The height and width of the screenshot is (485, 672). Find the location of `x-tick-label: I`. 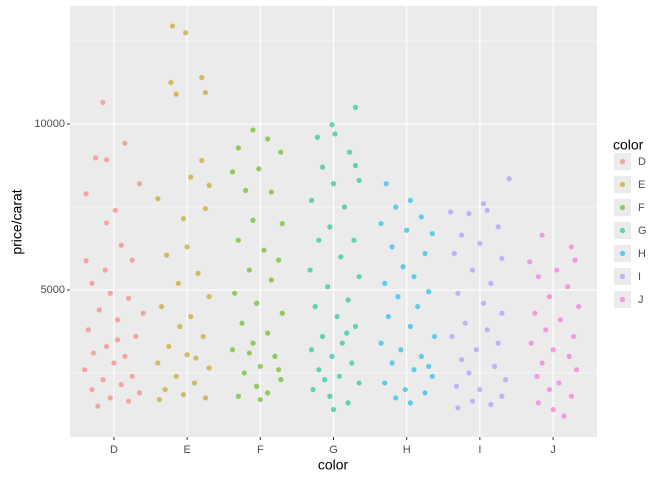

x-tick-label: I is located at coordinates (479, 450).